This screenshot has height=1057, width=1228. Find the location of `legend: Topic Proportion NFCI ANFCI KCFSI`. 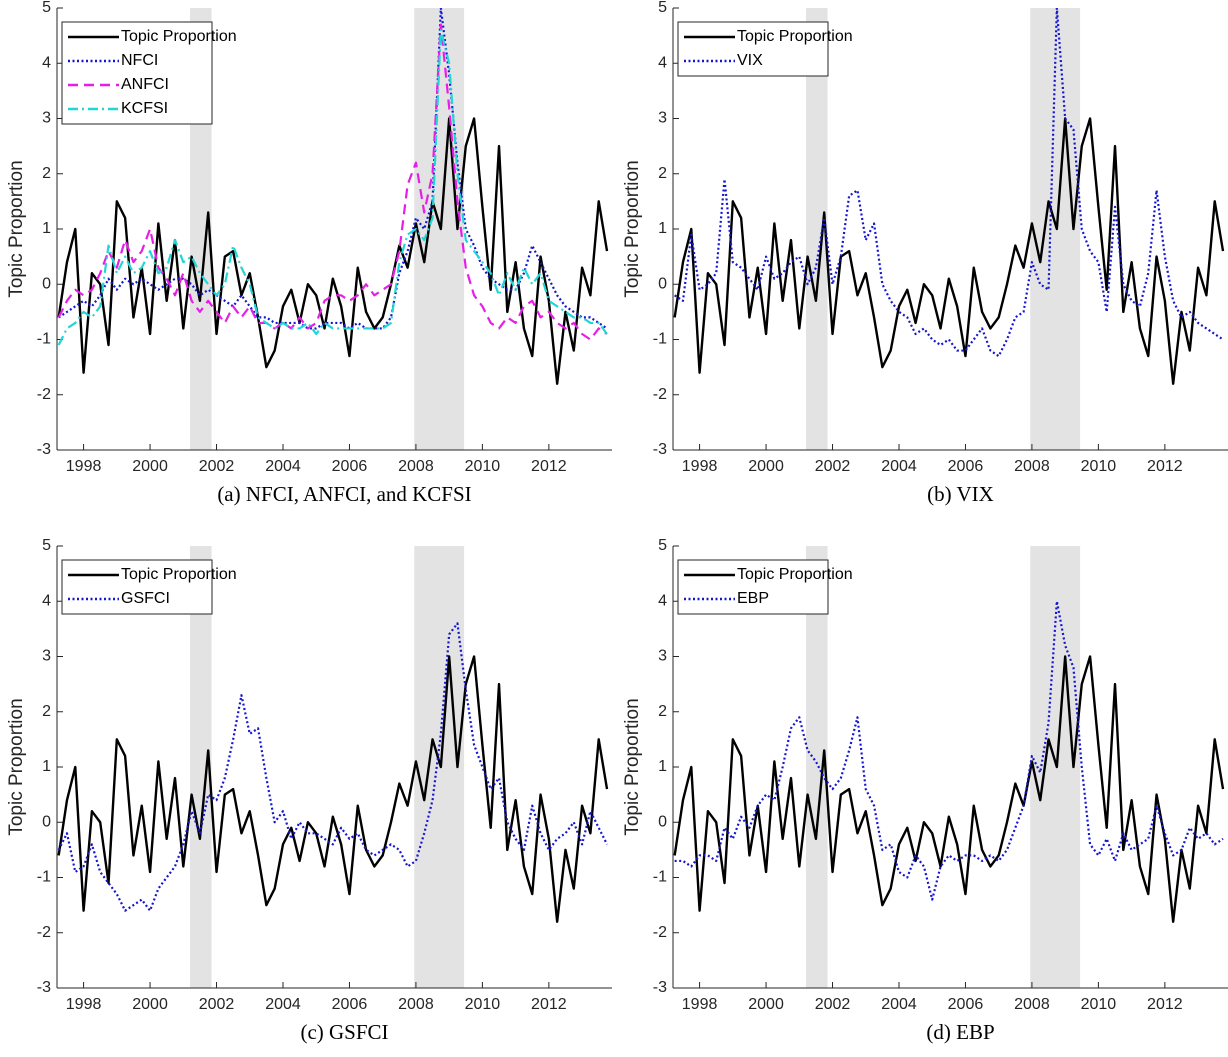

legend: Topic Proportion NFCI ANFCI KCFSI is located at coordinates (149, 73).